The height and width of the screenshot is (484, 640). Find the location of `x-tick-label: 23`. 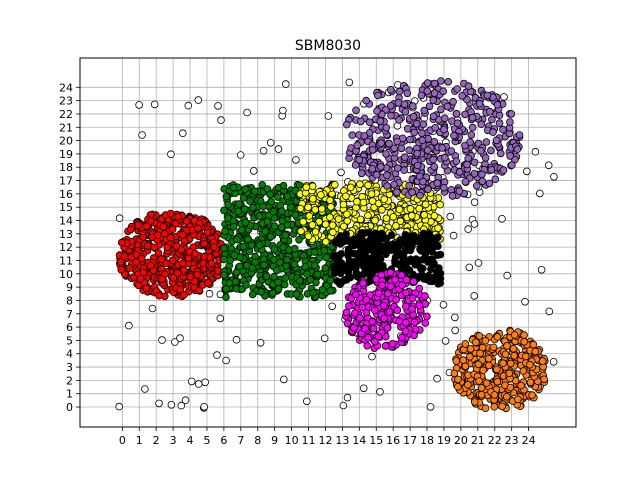

x-tick-label: 23 is located at coordinates (512, 440).